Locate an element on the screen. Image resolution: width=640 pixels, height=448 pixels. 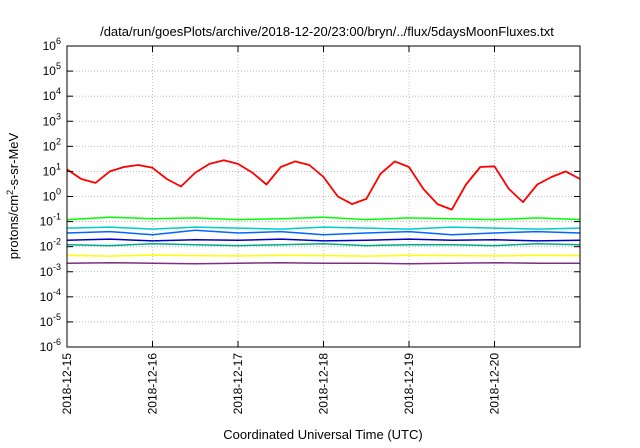
x-tick-label: 2018-12-16 is located at coordinates (153, 384).